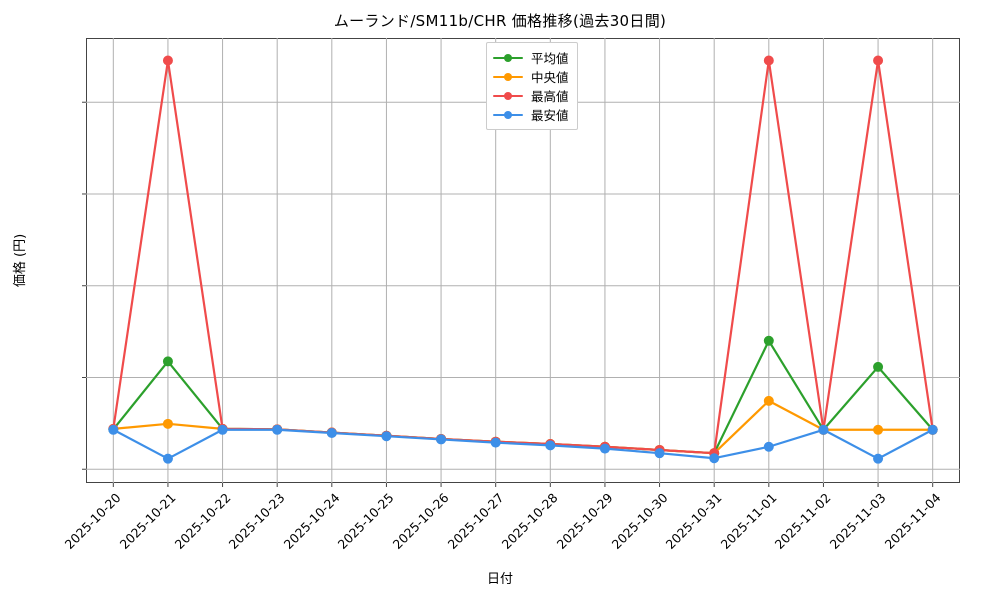 This screenshot has height=600, width=1000. I want to click on y-axis-label-text: 価格 (円), so click(21, 260).